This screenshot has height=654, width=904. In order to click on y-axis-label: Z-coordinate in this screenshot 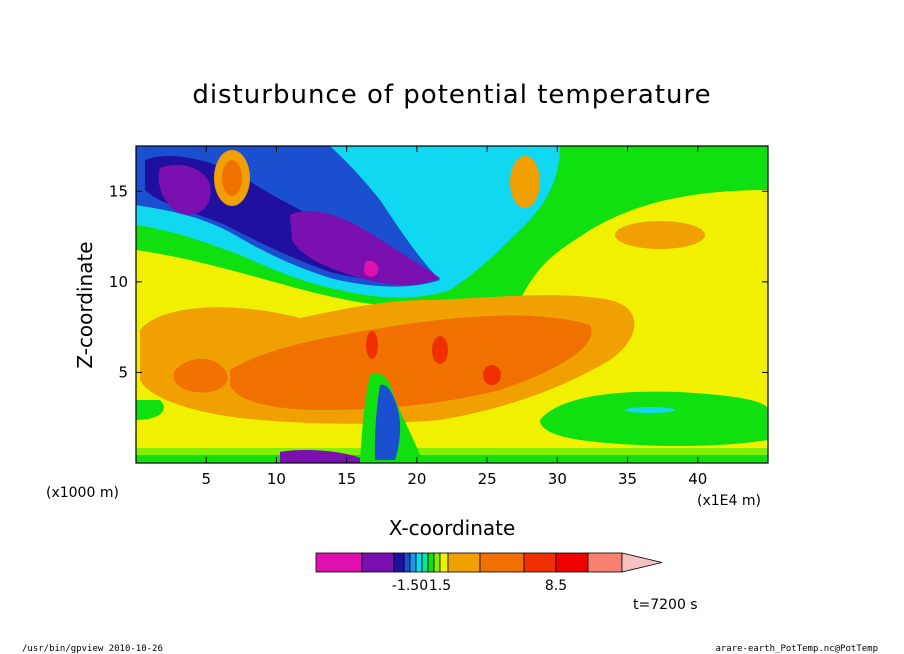, I will do `click(85, 304)`.